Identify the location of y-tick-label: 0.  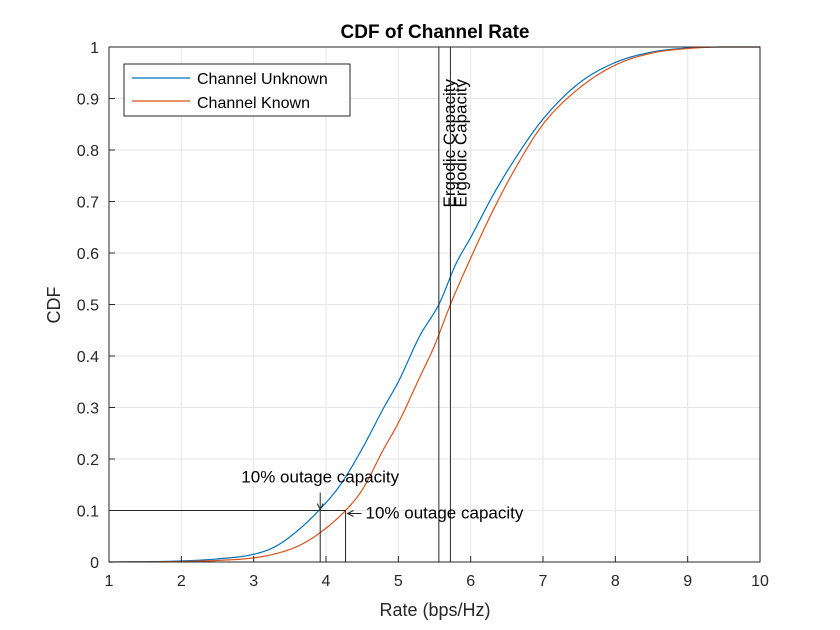
(94, 563).